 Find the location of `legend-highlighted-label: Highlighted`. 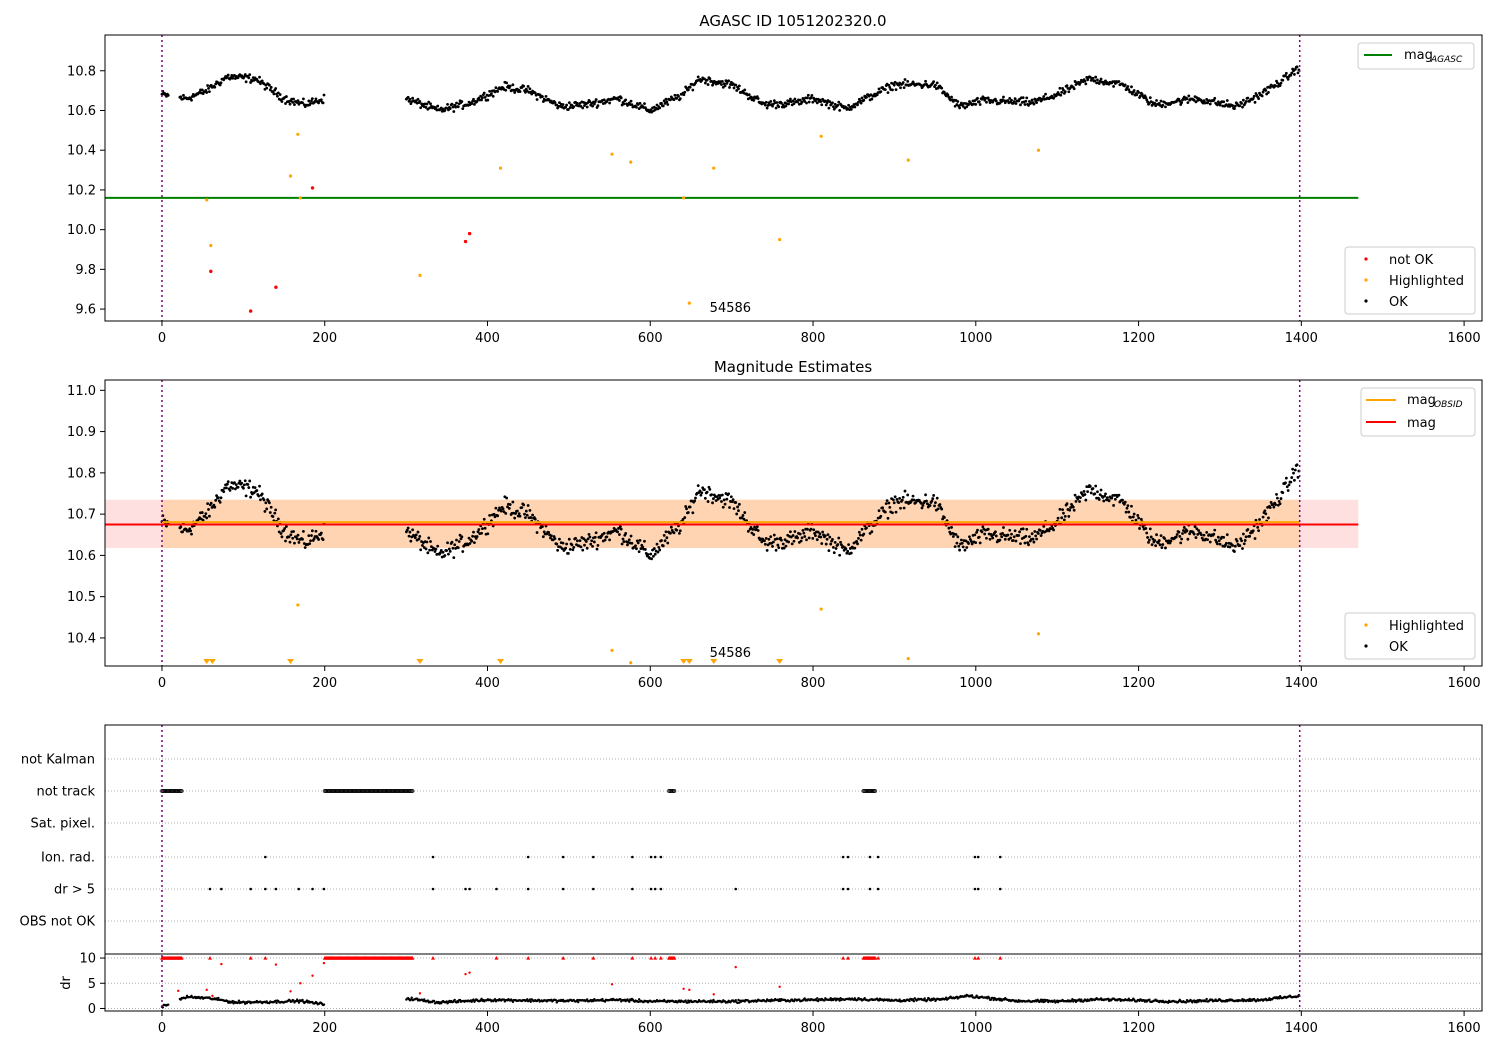

legend-highlighted-label: Highlighted is located at coordinates (1426, 281).